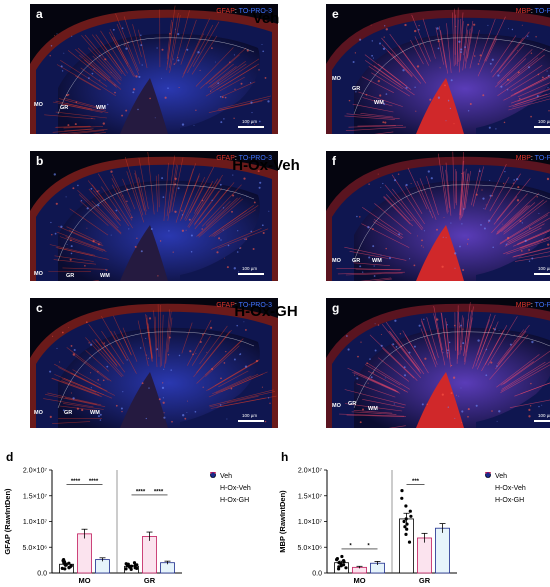 The height and width of the screenshot is (587, 550). Describe the element at coordinates (94, 482) in the screenshot. I see `significance-label: ****` at that location.